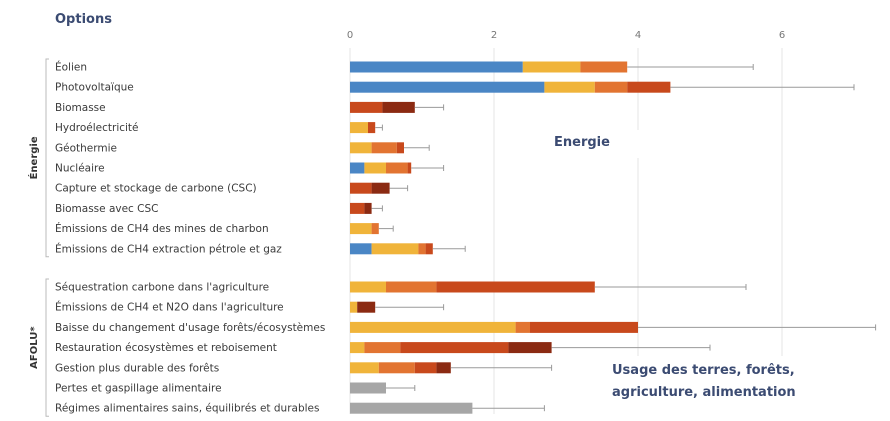 The image size is (890, 421). Describe the element at coordinates (566, 35) in the screenshot. I see `x-axis-ticks: 0 2 4 6` at that location.